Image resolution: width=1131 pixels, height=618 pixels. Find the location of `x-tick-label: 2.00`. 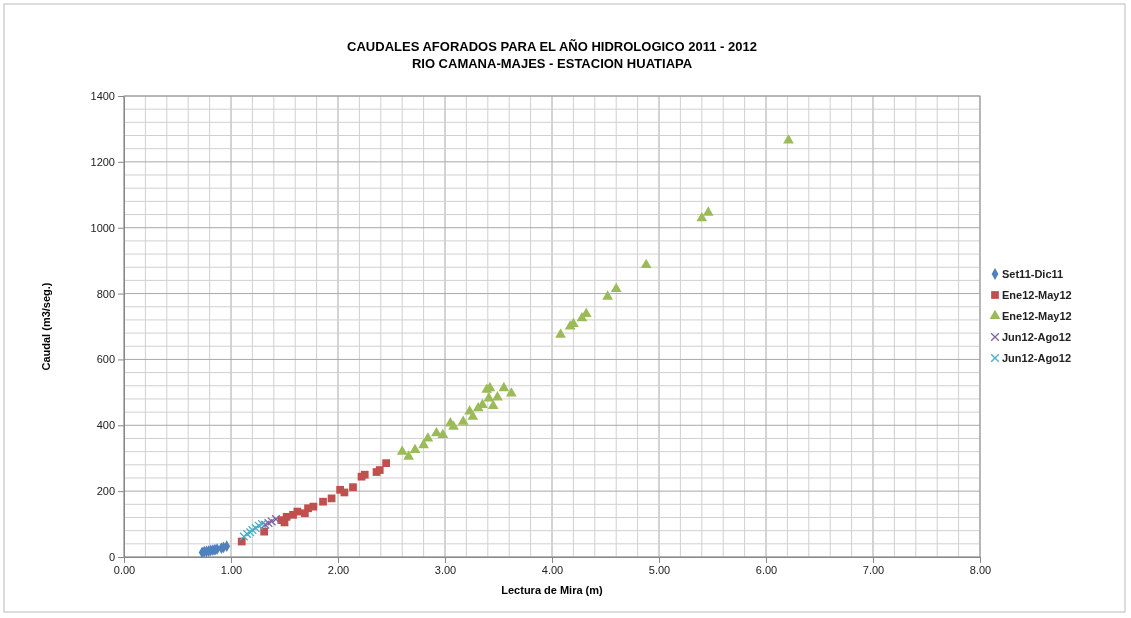

x-tick-label: 2.00 is located at coordinates (338, 569).